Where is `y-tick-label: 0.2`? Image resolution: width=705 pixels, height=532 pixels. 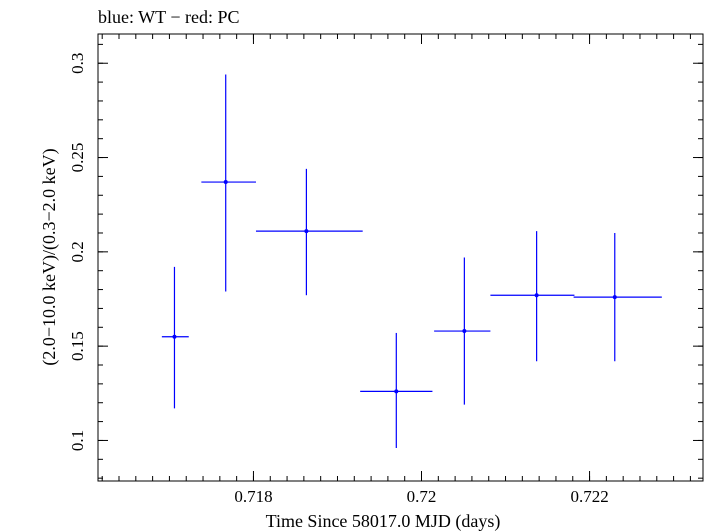 y-tick-label: 0.2 is located at coordinates (77, 251).